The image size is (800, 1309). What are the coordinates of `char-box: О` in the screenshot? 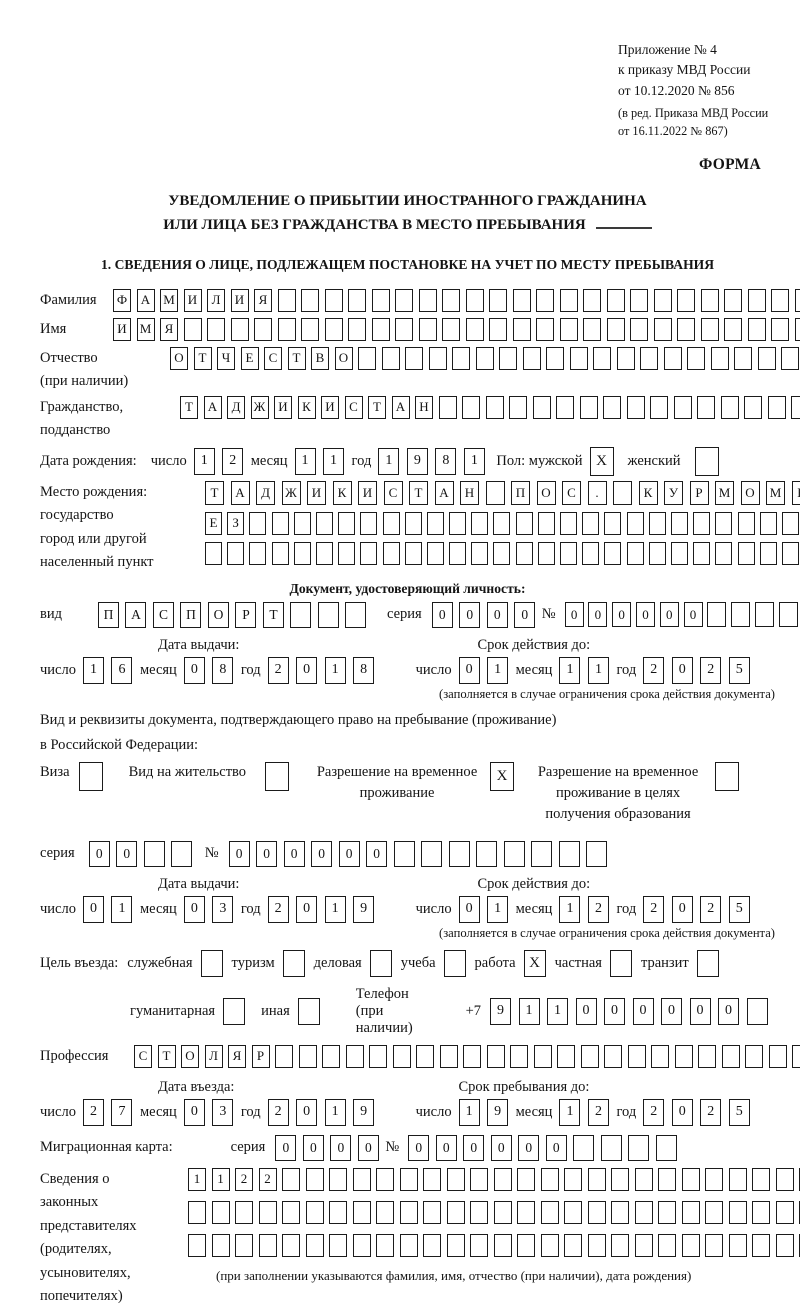 It's located at (344, 358).